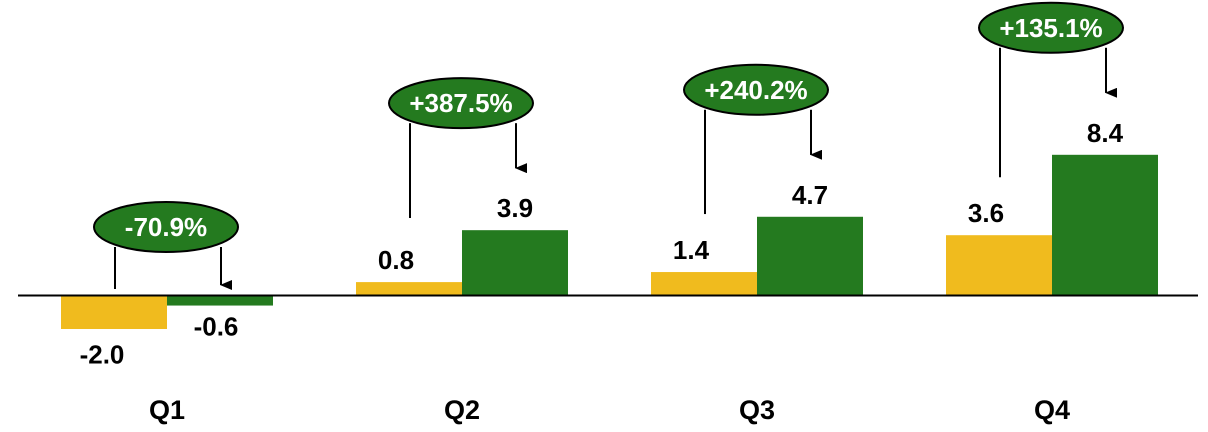 This screenshot has width=1208, height=432. I want to click on growth-label-q1: -70.9%, so click(166, 227).